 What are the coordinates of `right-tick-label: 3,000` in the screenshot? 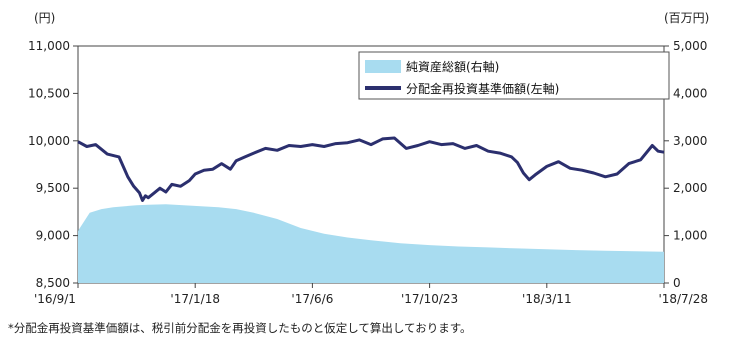 It's located at (690, 141).